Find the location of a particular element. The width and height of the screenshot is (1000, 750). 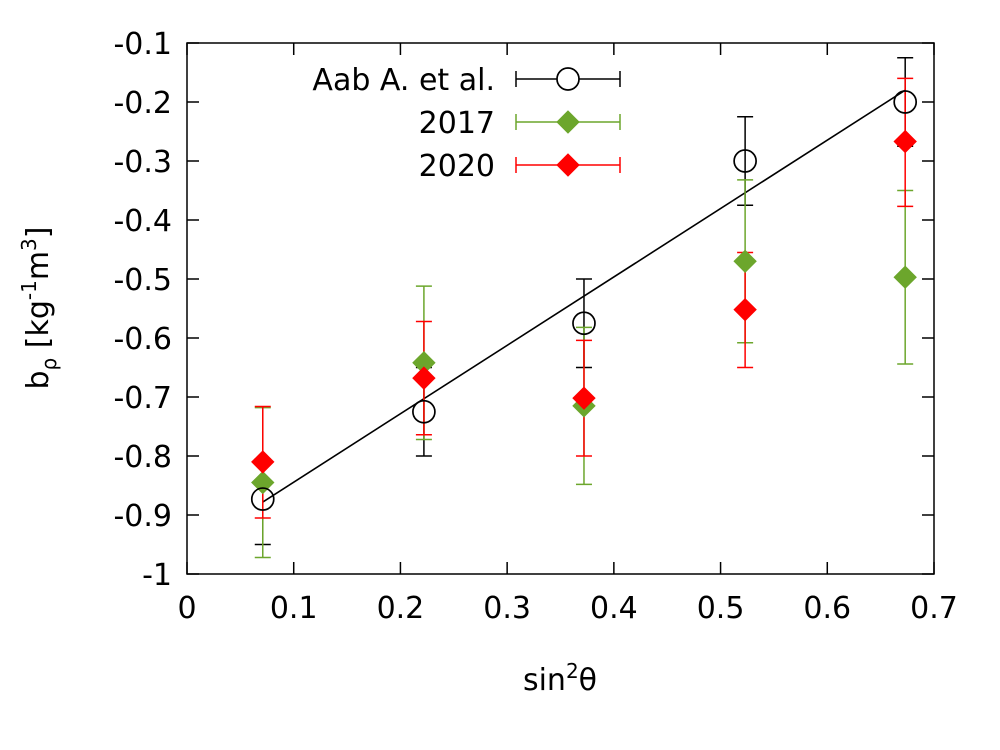

x-axis-label: sin2θ is located at coordinates (560, 678).